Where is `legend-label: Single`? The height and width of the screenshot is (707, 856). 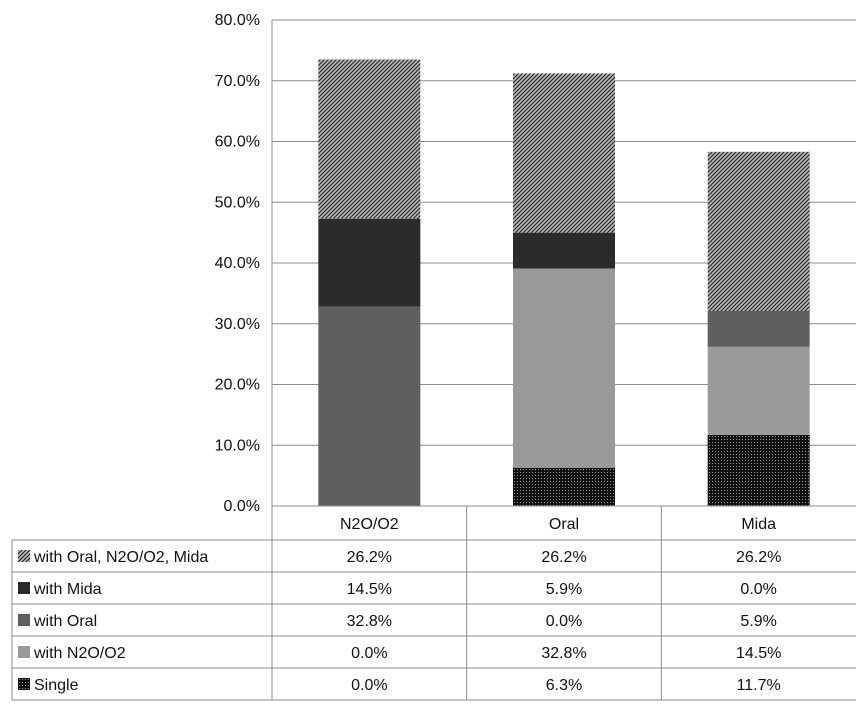 legend-label: Single is located at coordinates (56, 685).